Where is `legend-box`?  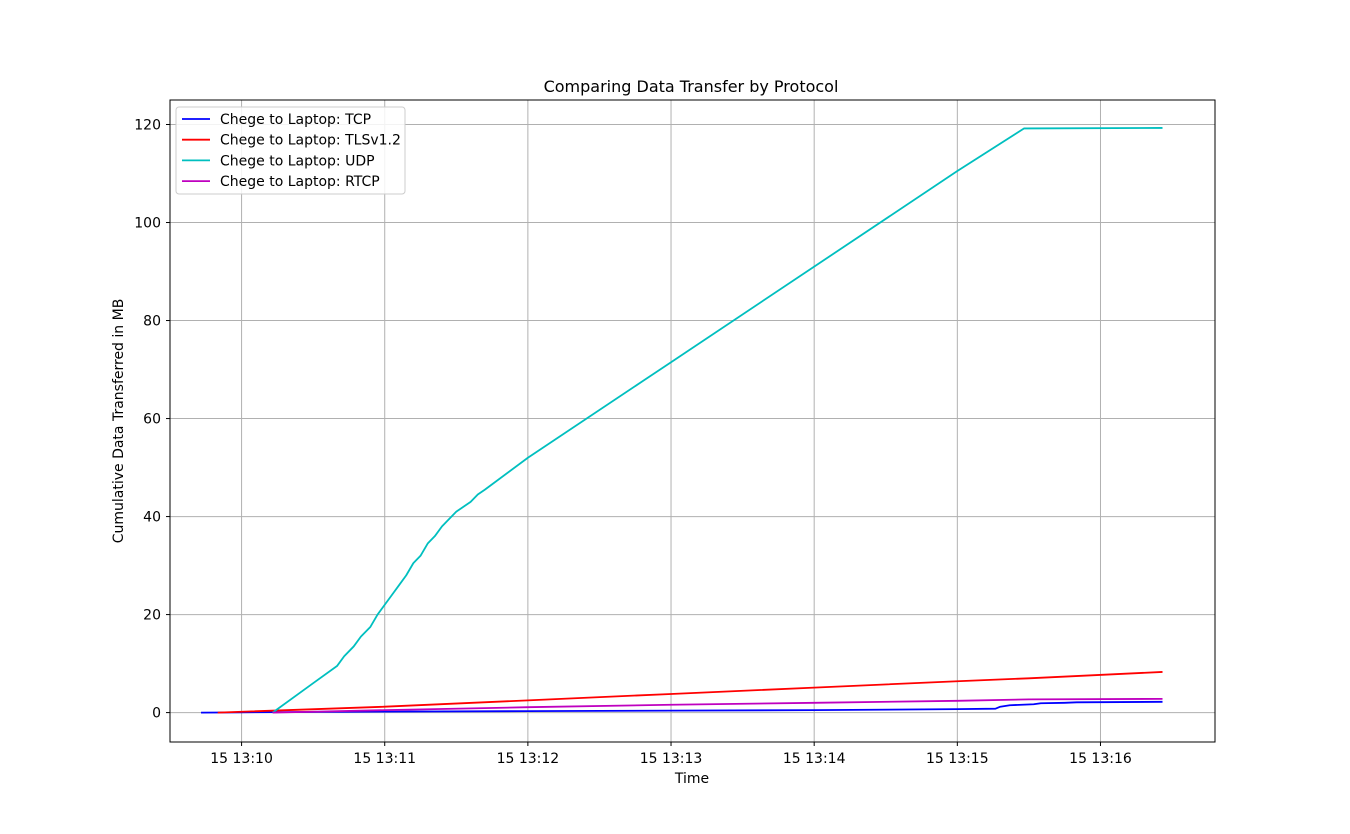
legend-box is located at coordinates (290, 150).